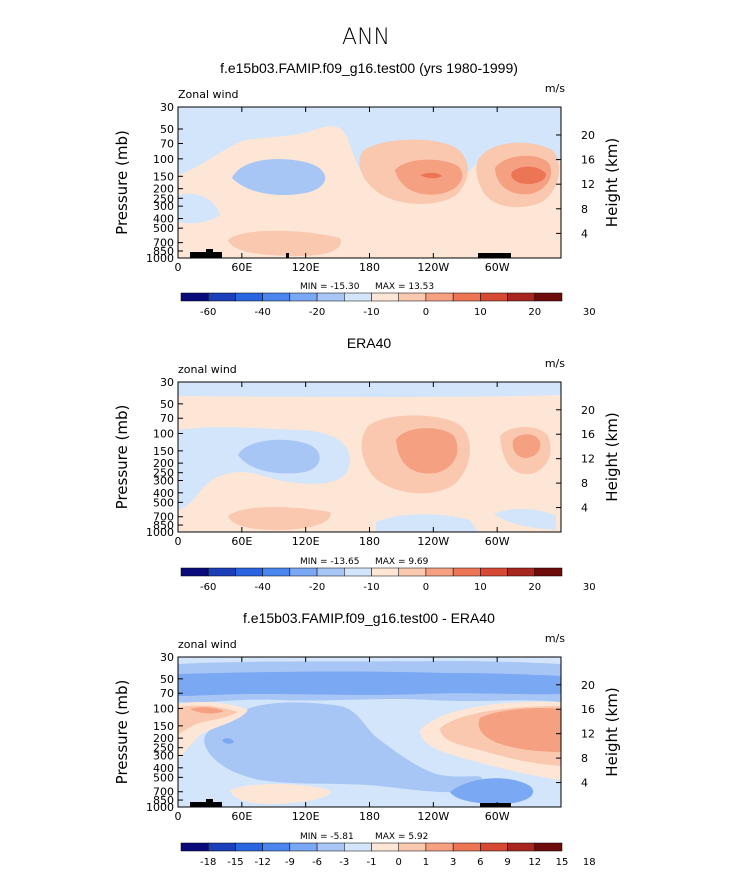 The image size is (733, 872). What do you see at coordinates (122, 732) in the screenshot?
I see `y-axis-label: Pressure (mb)` at bounding box center [122, 732].